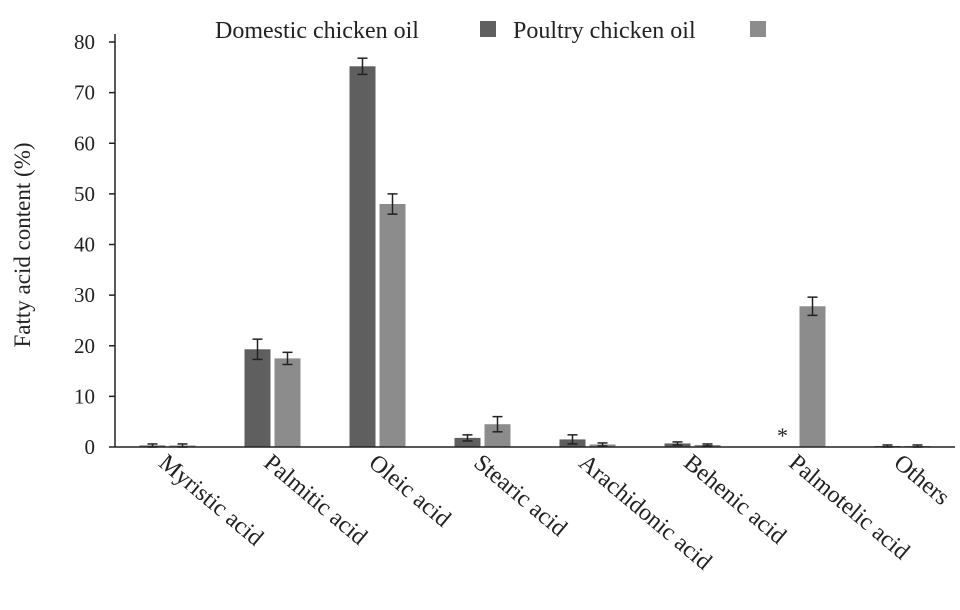  I want to click on y-tick-label: 80, so click(84, 42).